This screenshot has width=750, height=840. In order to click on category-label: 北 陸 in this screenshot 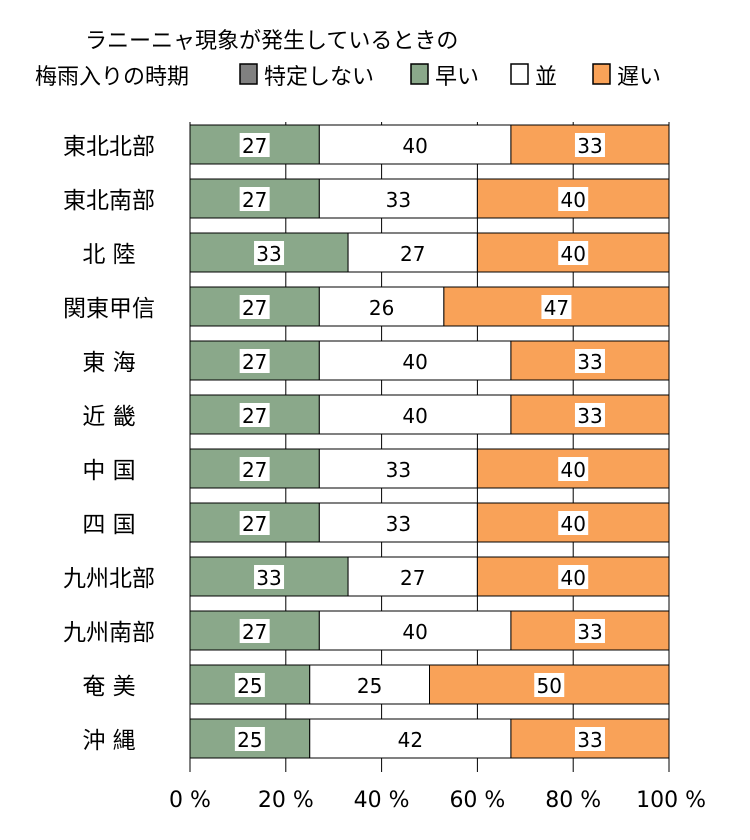, I will do `click(108, 255)`.